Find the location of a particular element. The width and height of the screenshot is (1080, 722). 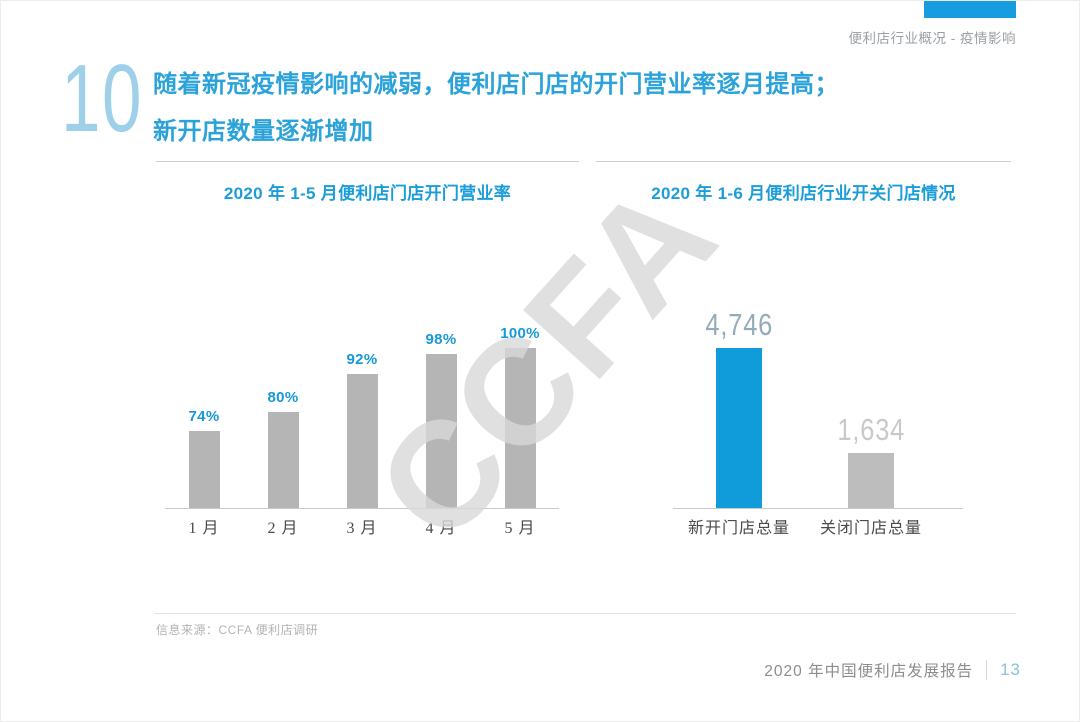

bar-column: 100% 5 月 is located at coordinates (520, 423).